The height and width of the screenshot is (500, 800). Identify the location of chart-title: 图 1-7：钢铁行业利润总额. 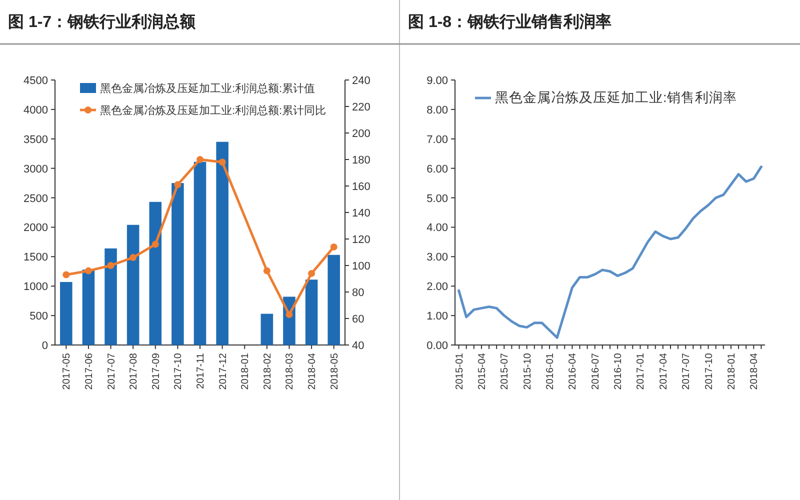
(102, 22).